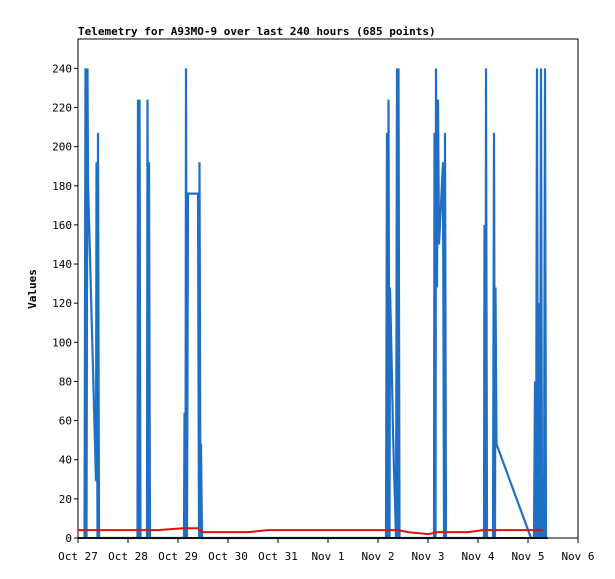 The image size is (615, 579). I want to click on x-tick-label: Nov 1, so click(327, 556).